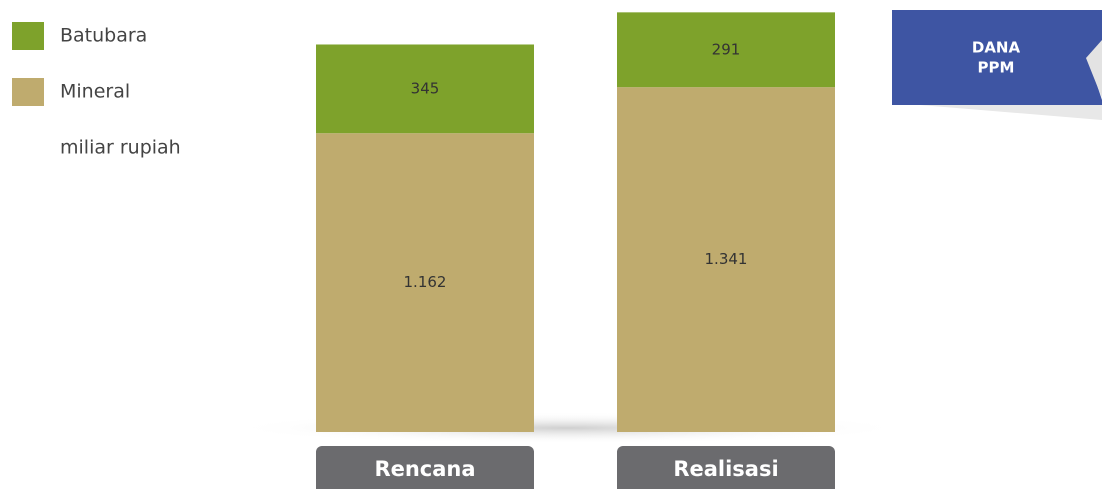 The height and width of the screenshot is (489, 1102). I want to click on badge-shape, so click(997, 57).